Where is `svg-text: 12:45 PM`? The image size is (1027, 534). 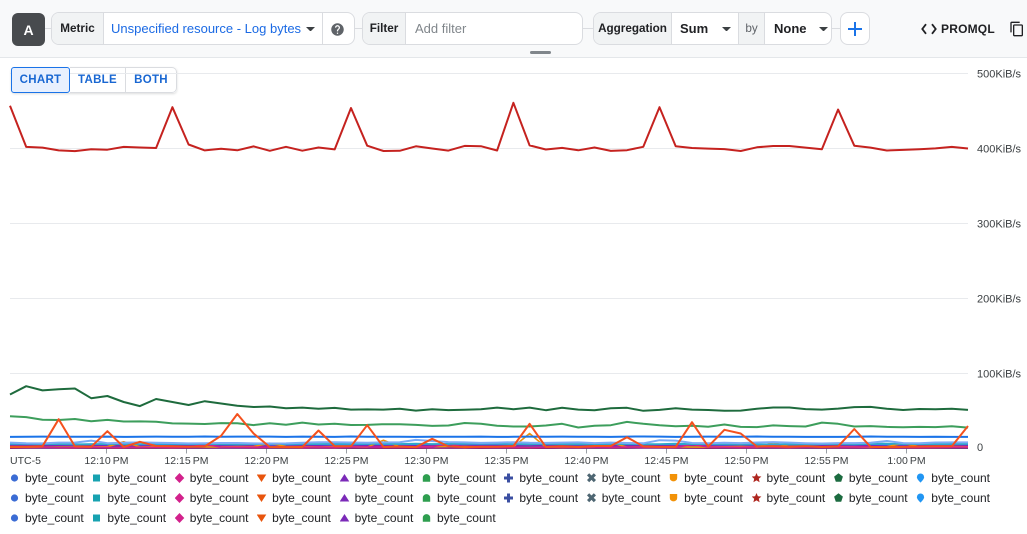
svg-text: 12:45 PM is located at coordinates (666, 461).